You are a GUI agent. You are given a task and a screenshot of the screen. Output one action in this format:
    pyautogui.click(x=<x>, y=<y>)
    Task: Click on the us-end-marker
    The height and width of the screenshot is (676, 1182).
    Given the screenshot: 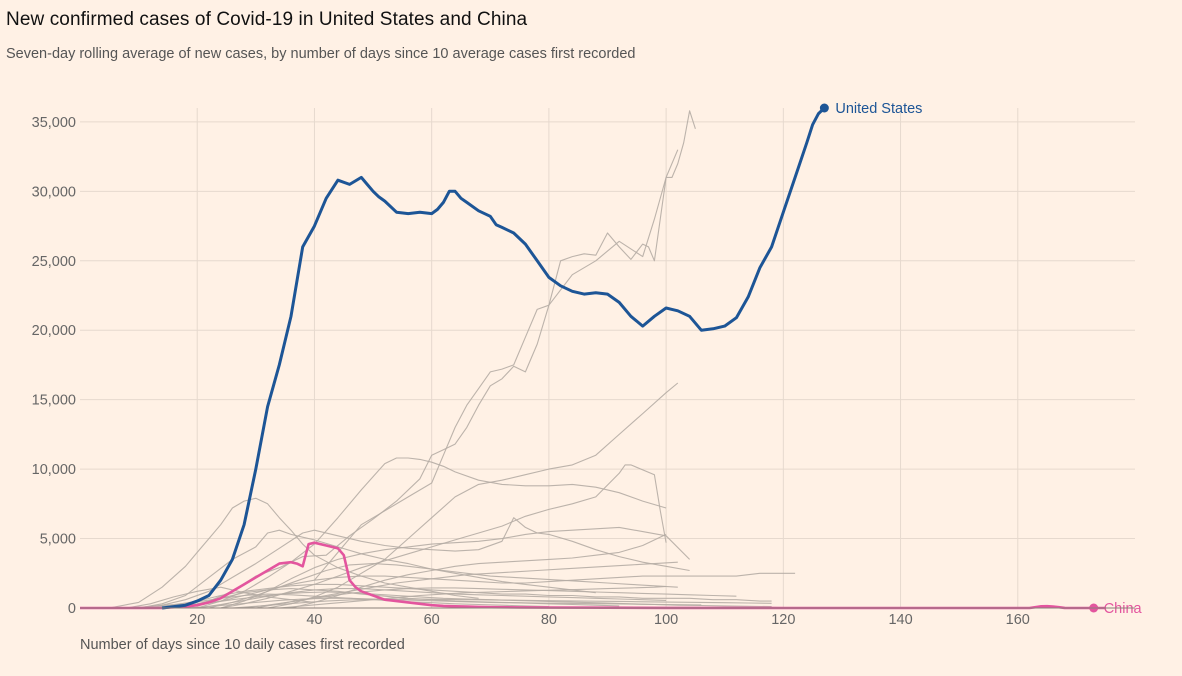 What is the action you would take?
    pyautogui.click(x=824, y=108)
    